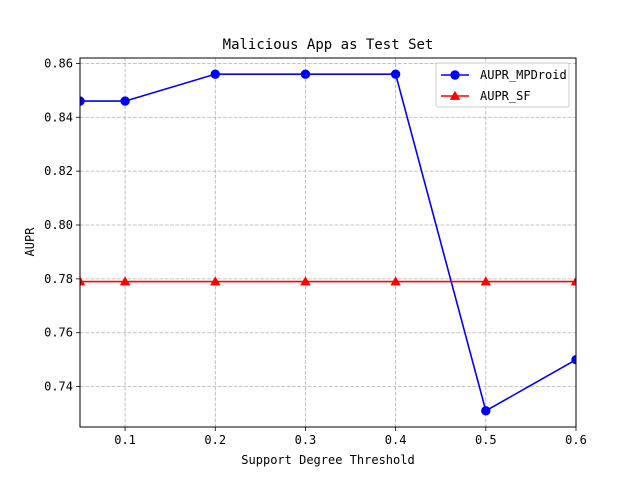 The height and width of the screenshot is (480, 640). Describe the element at coordinates (58, 333) in the screenshot. I see `y-tick-label: 0.76` at that location.